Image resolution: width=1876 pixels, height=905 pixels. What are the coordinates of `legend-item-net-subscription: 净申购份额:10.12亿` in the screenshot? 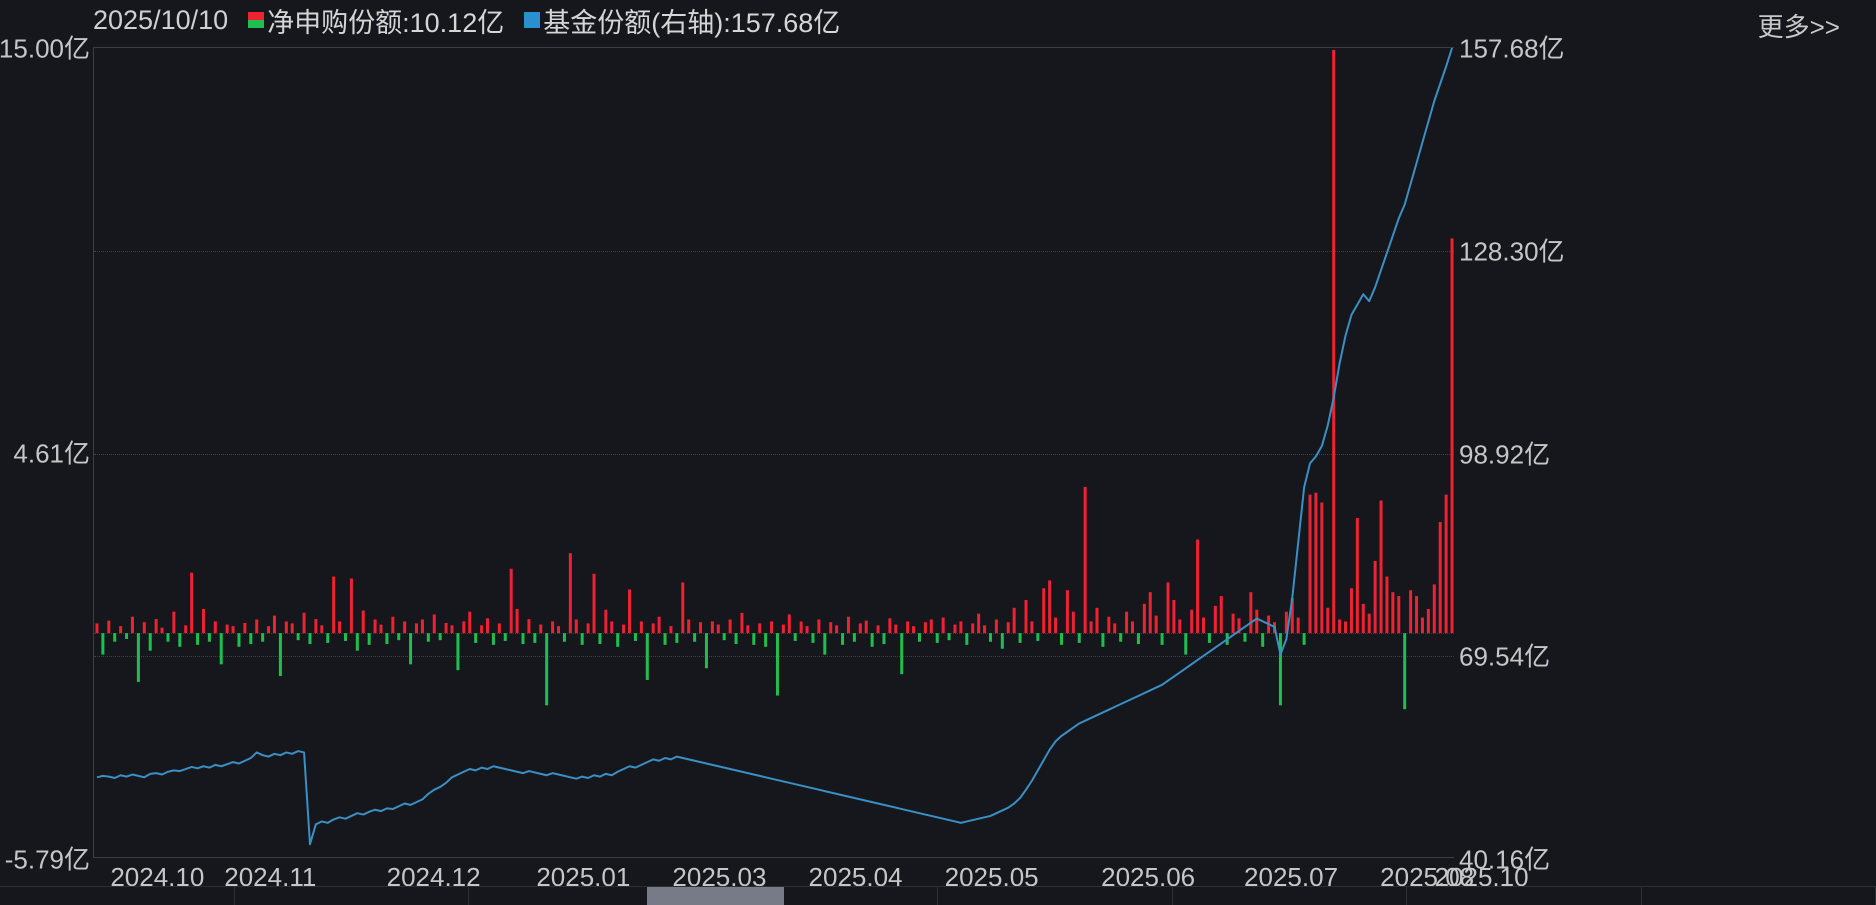 It's located at (376, 20).